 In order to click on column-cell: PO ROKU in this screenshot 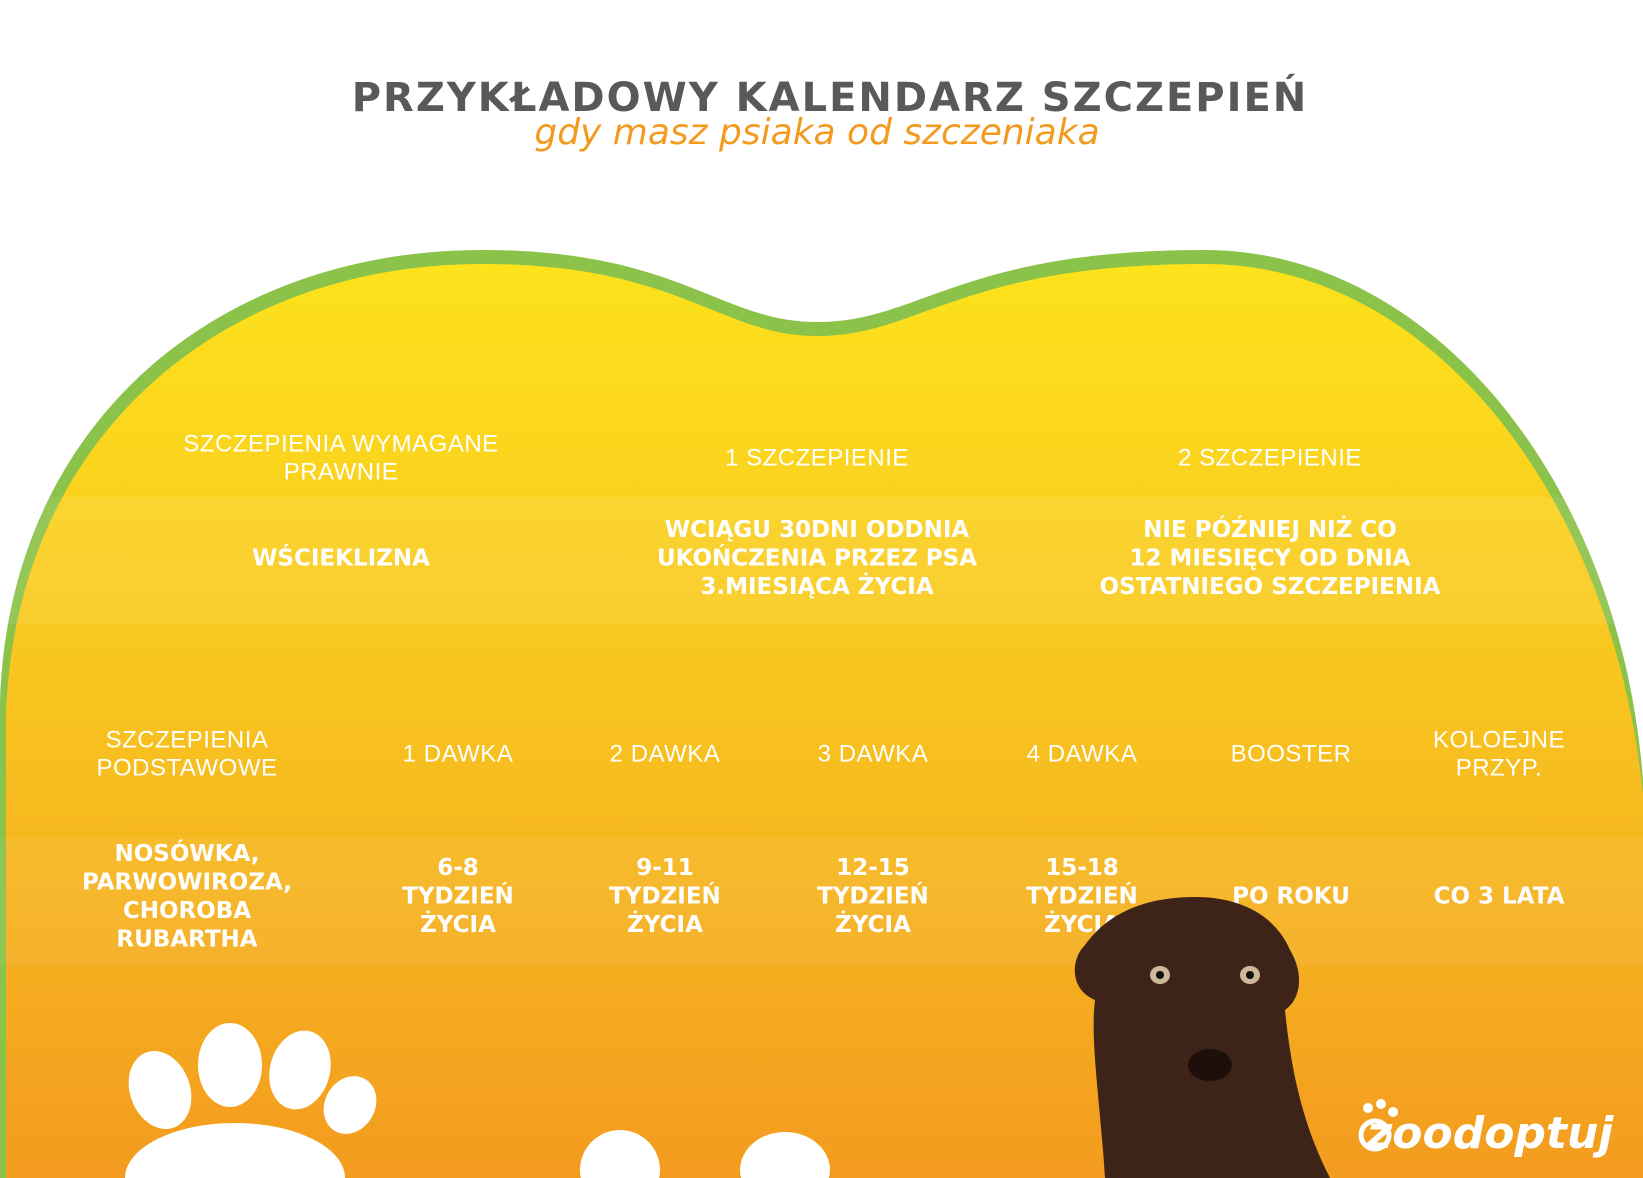, I will do `click(1291, 897)`.